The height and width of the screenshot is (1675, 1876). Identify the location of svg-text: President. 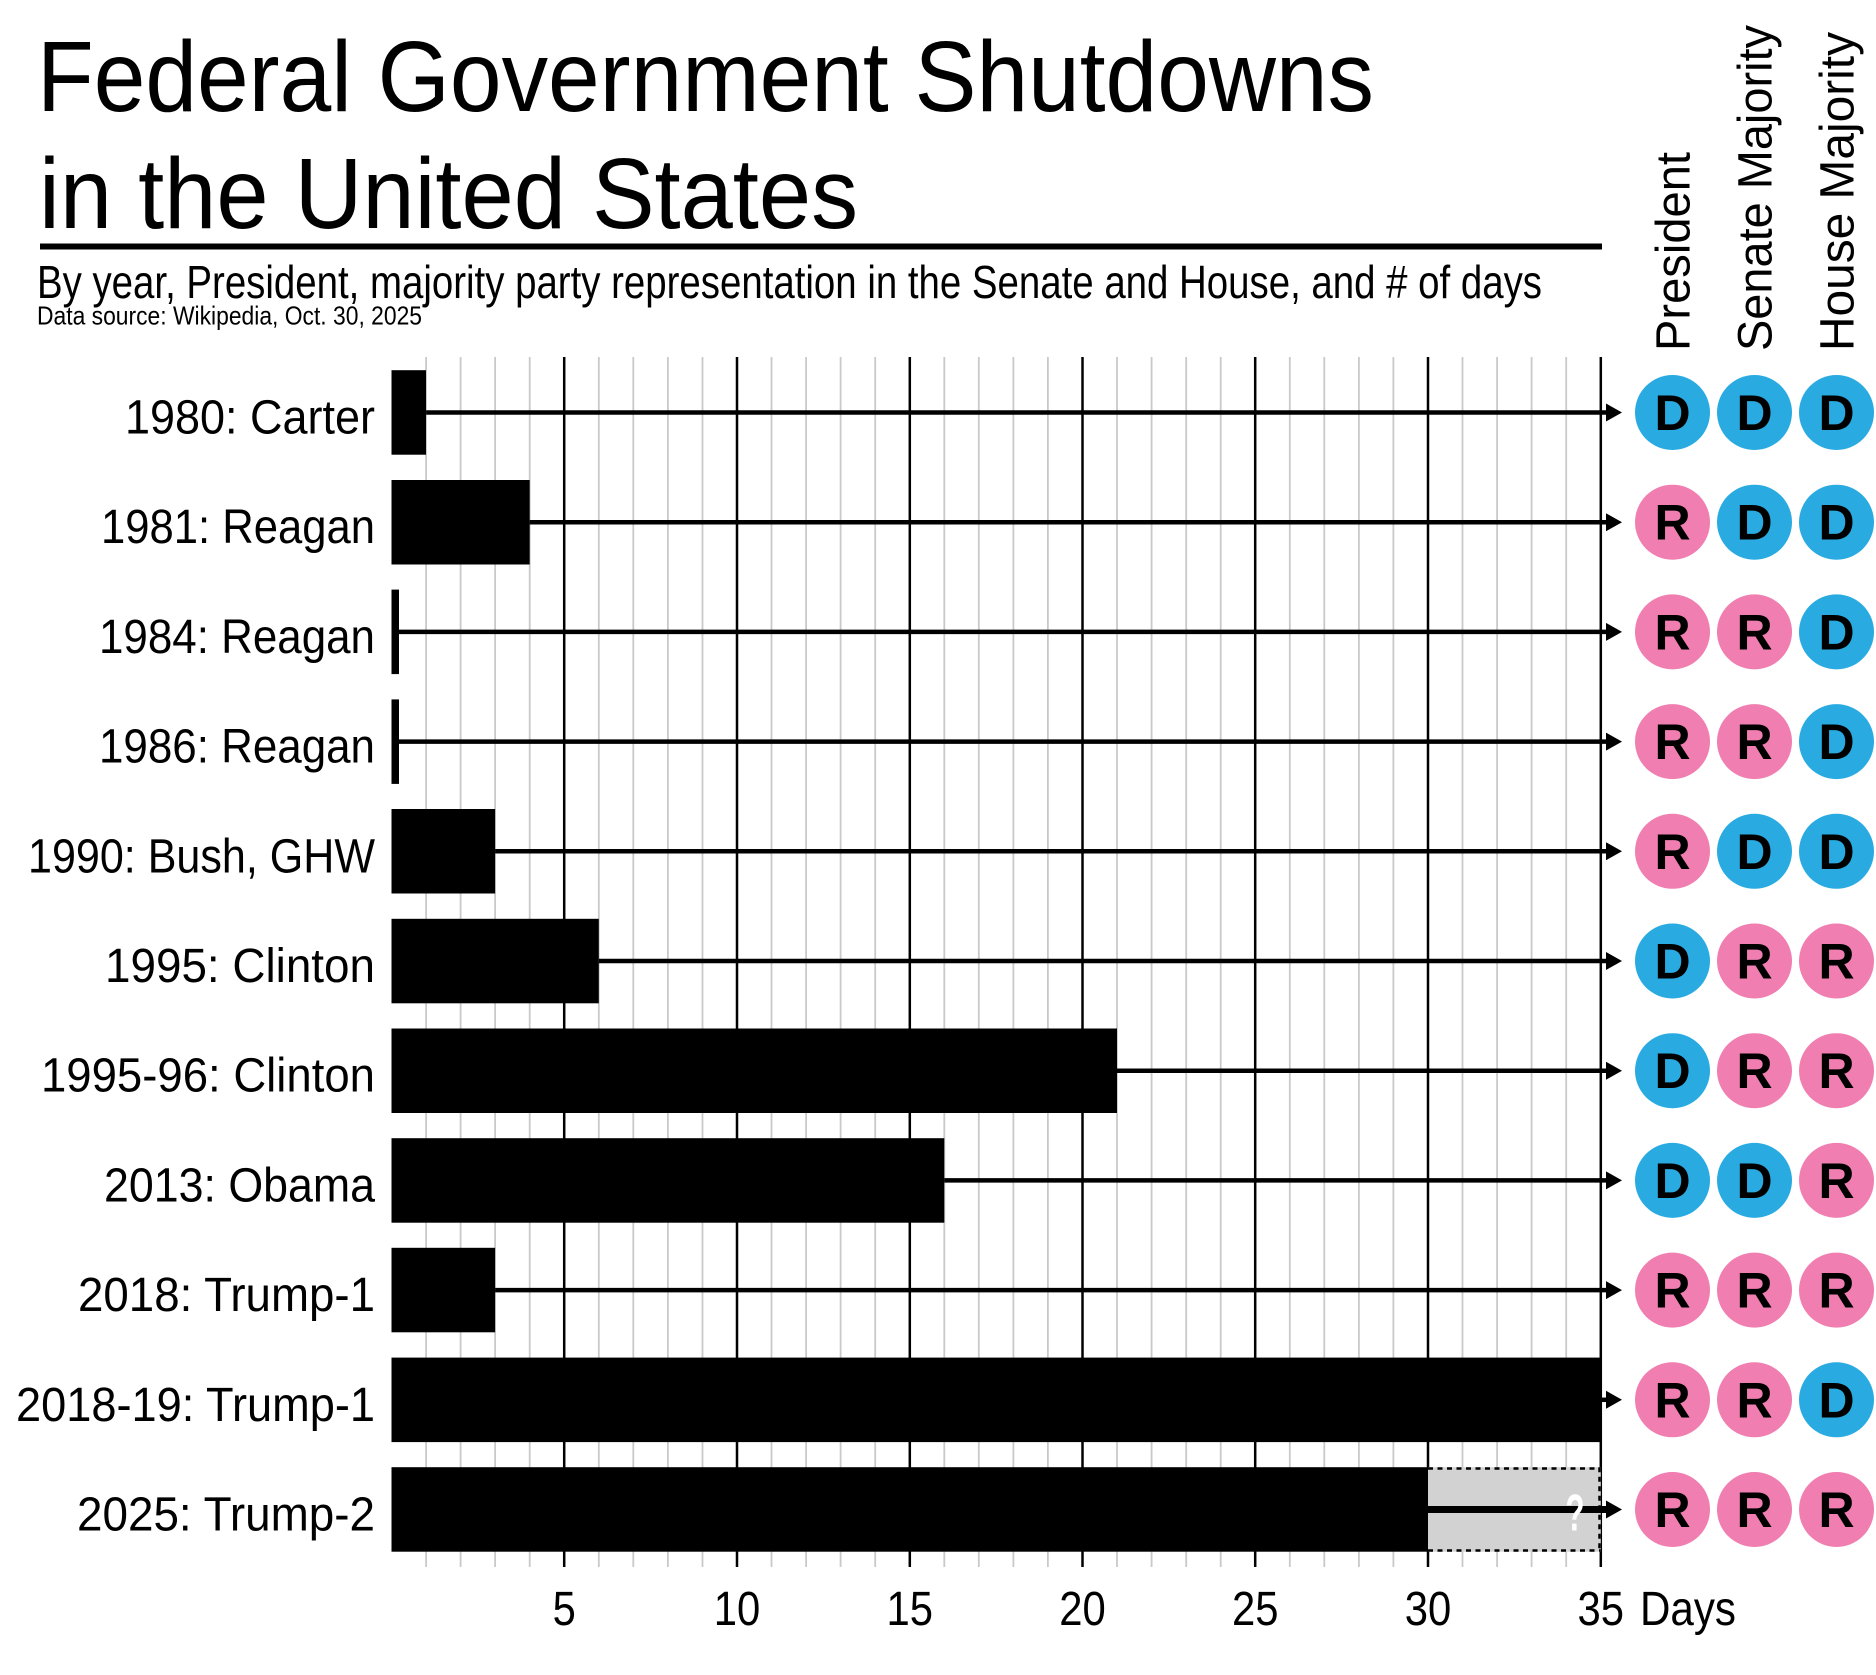
(1674, 251).